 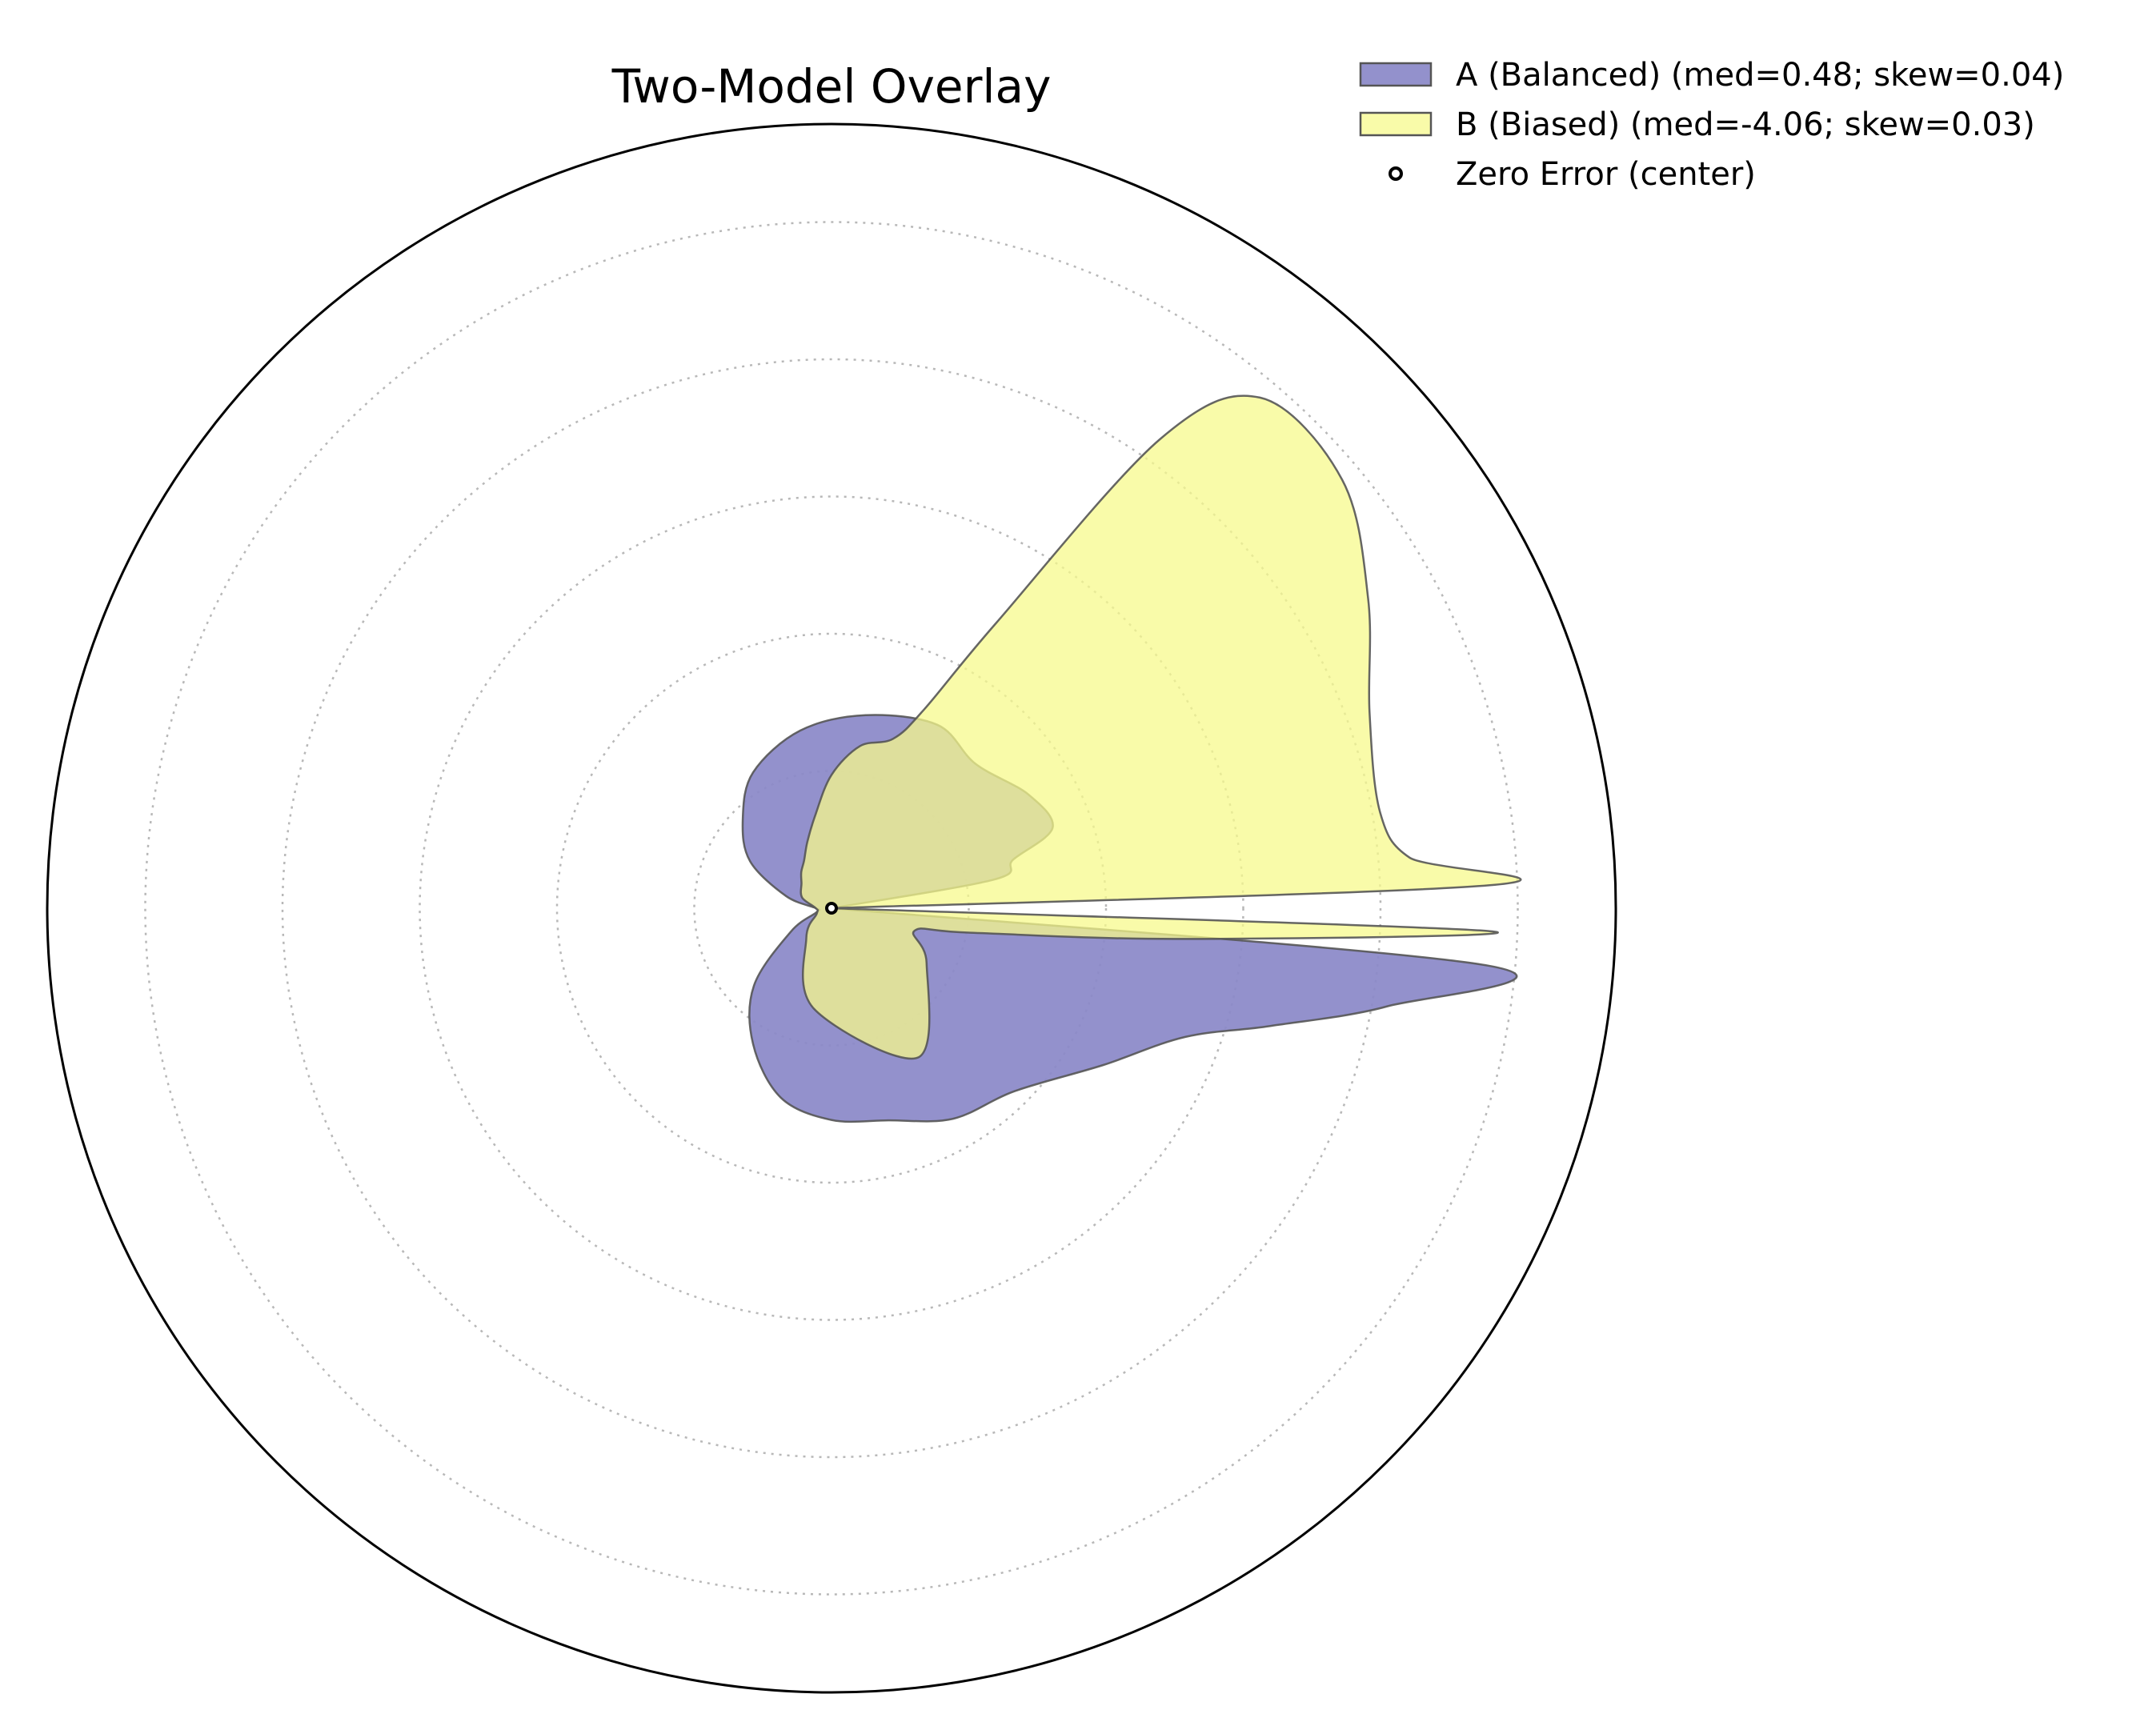 I want to click on zero-error-marker, so click(x=831, y=908).